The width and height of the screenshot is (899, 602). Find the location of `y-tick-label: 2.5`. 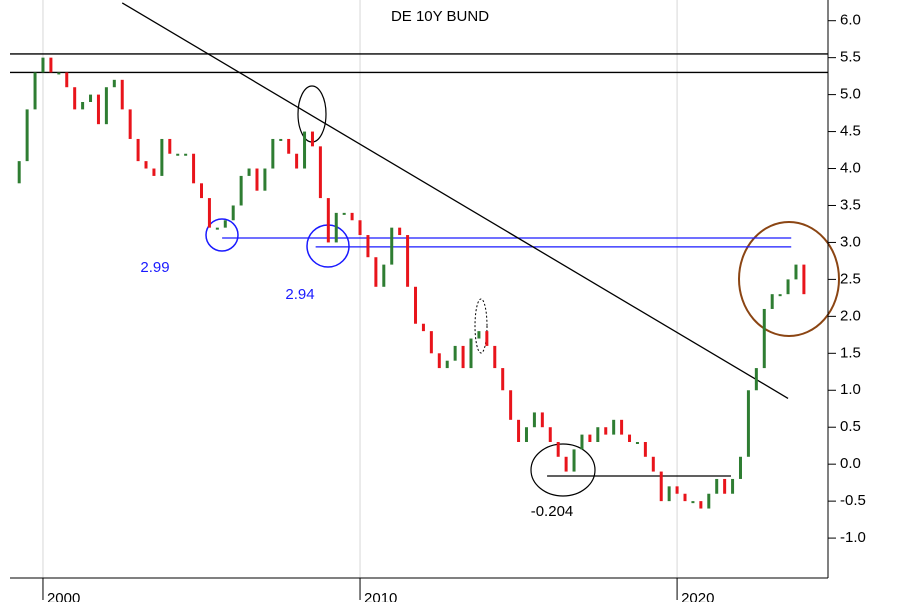

y-tick-label: 2.5 is located at coordinates (850, 278).